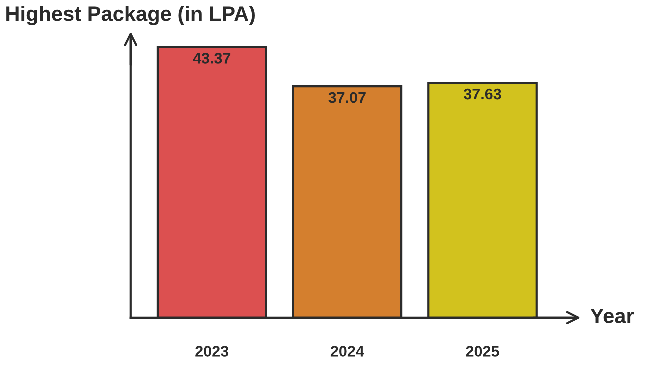  Describe the element at coordinates (612, 316) in the screenshot. I see `x-axis-title: Year` at that location.